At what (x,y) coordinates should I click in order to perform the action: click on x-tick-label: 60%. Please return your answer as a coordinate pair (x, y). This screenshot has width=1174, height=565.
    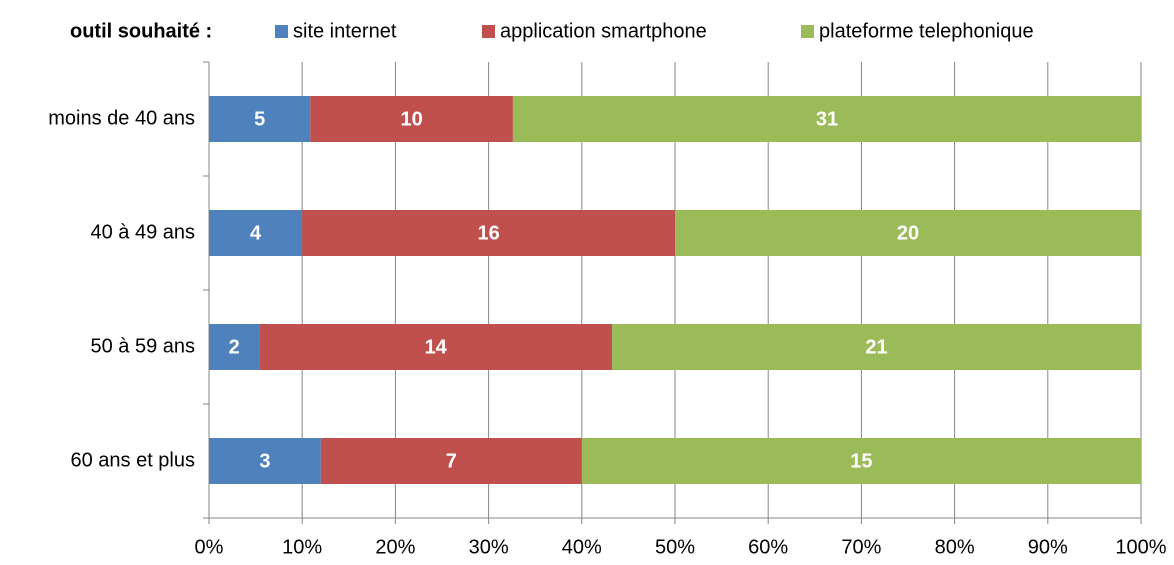
    Looking at the image, I should click on (768, 547).